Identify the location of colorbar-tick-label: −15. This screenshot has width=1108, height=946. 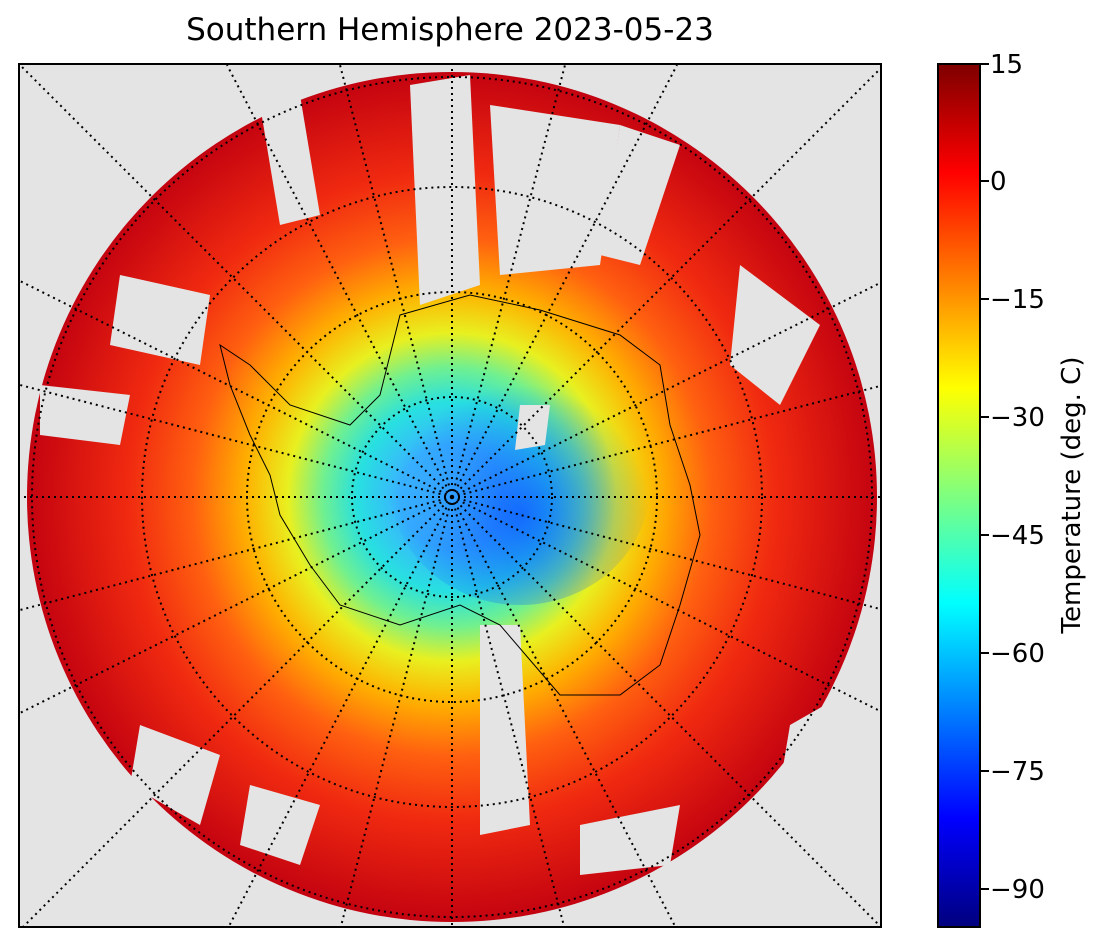
(1017, 300).